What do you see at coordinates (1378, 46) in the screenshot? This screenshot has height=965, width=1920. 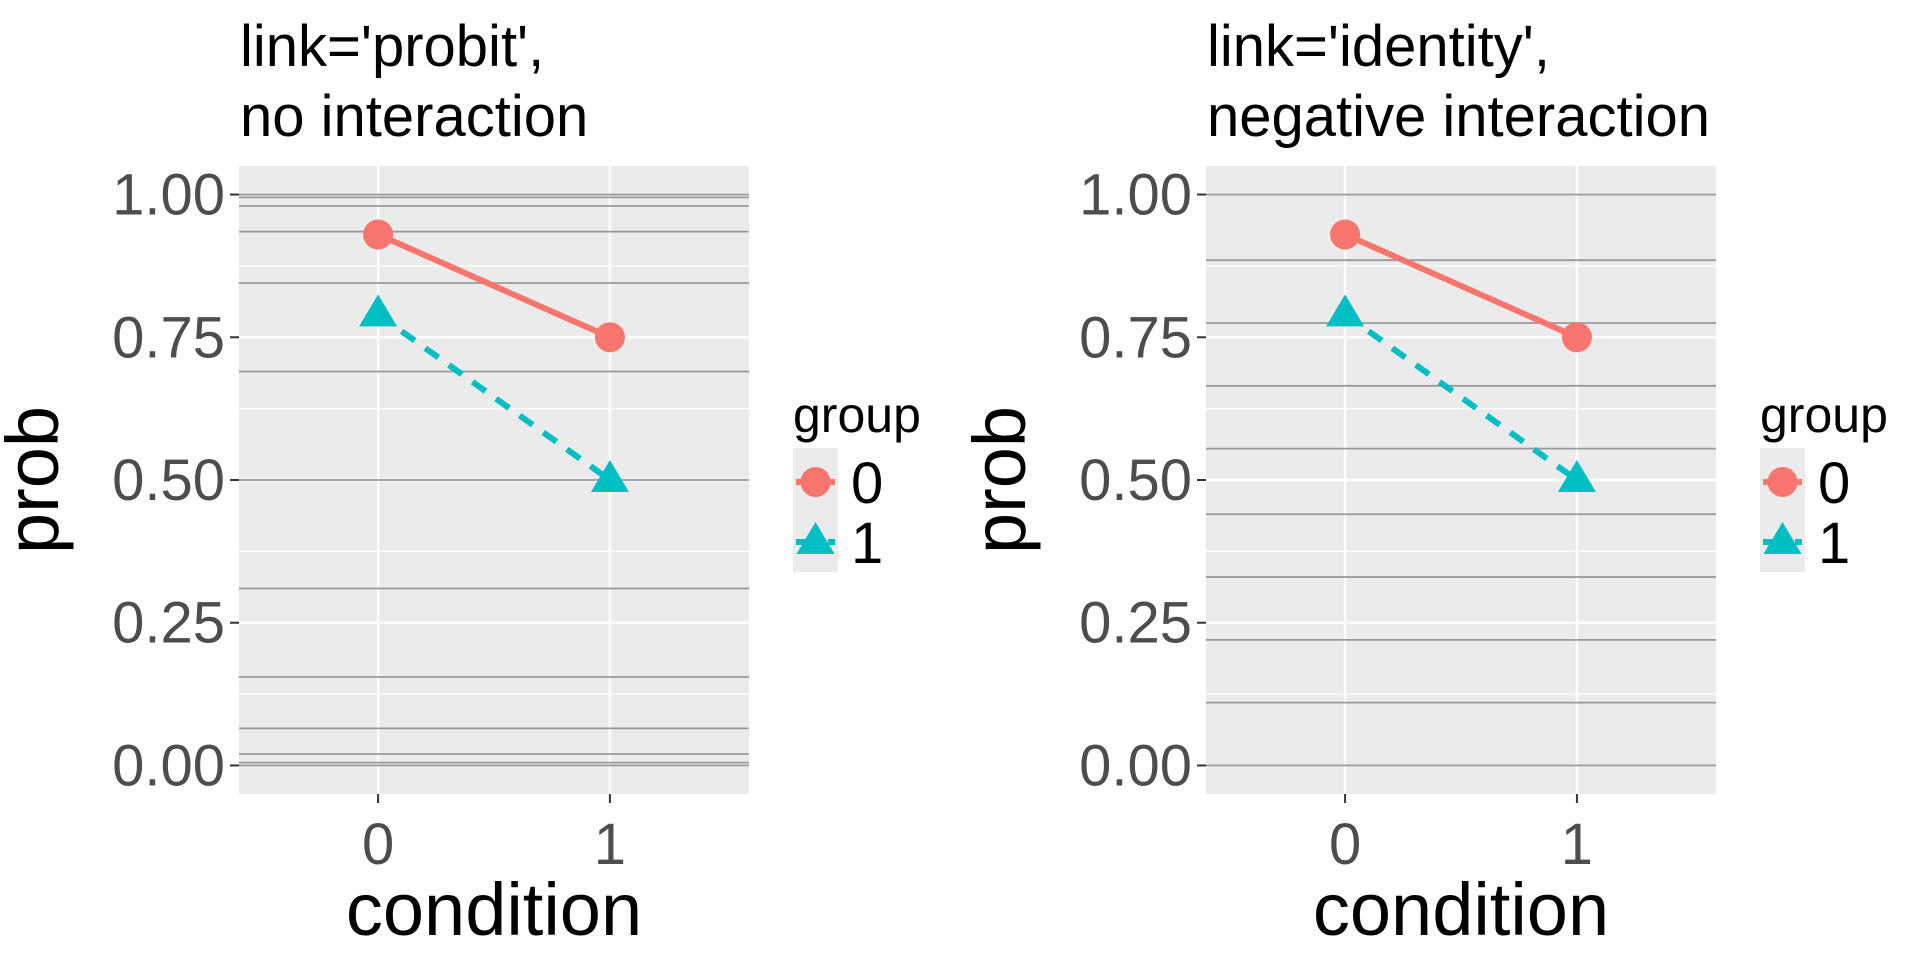 I see `chart-title-line: link='identity',` at bounding box center [1378, 46].